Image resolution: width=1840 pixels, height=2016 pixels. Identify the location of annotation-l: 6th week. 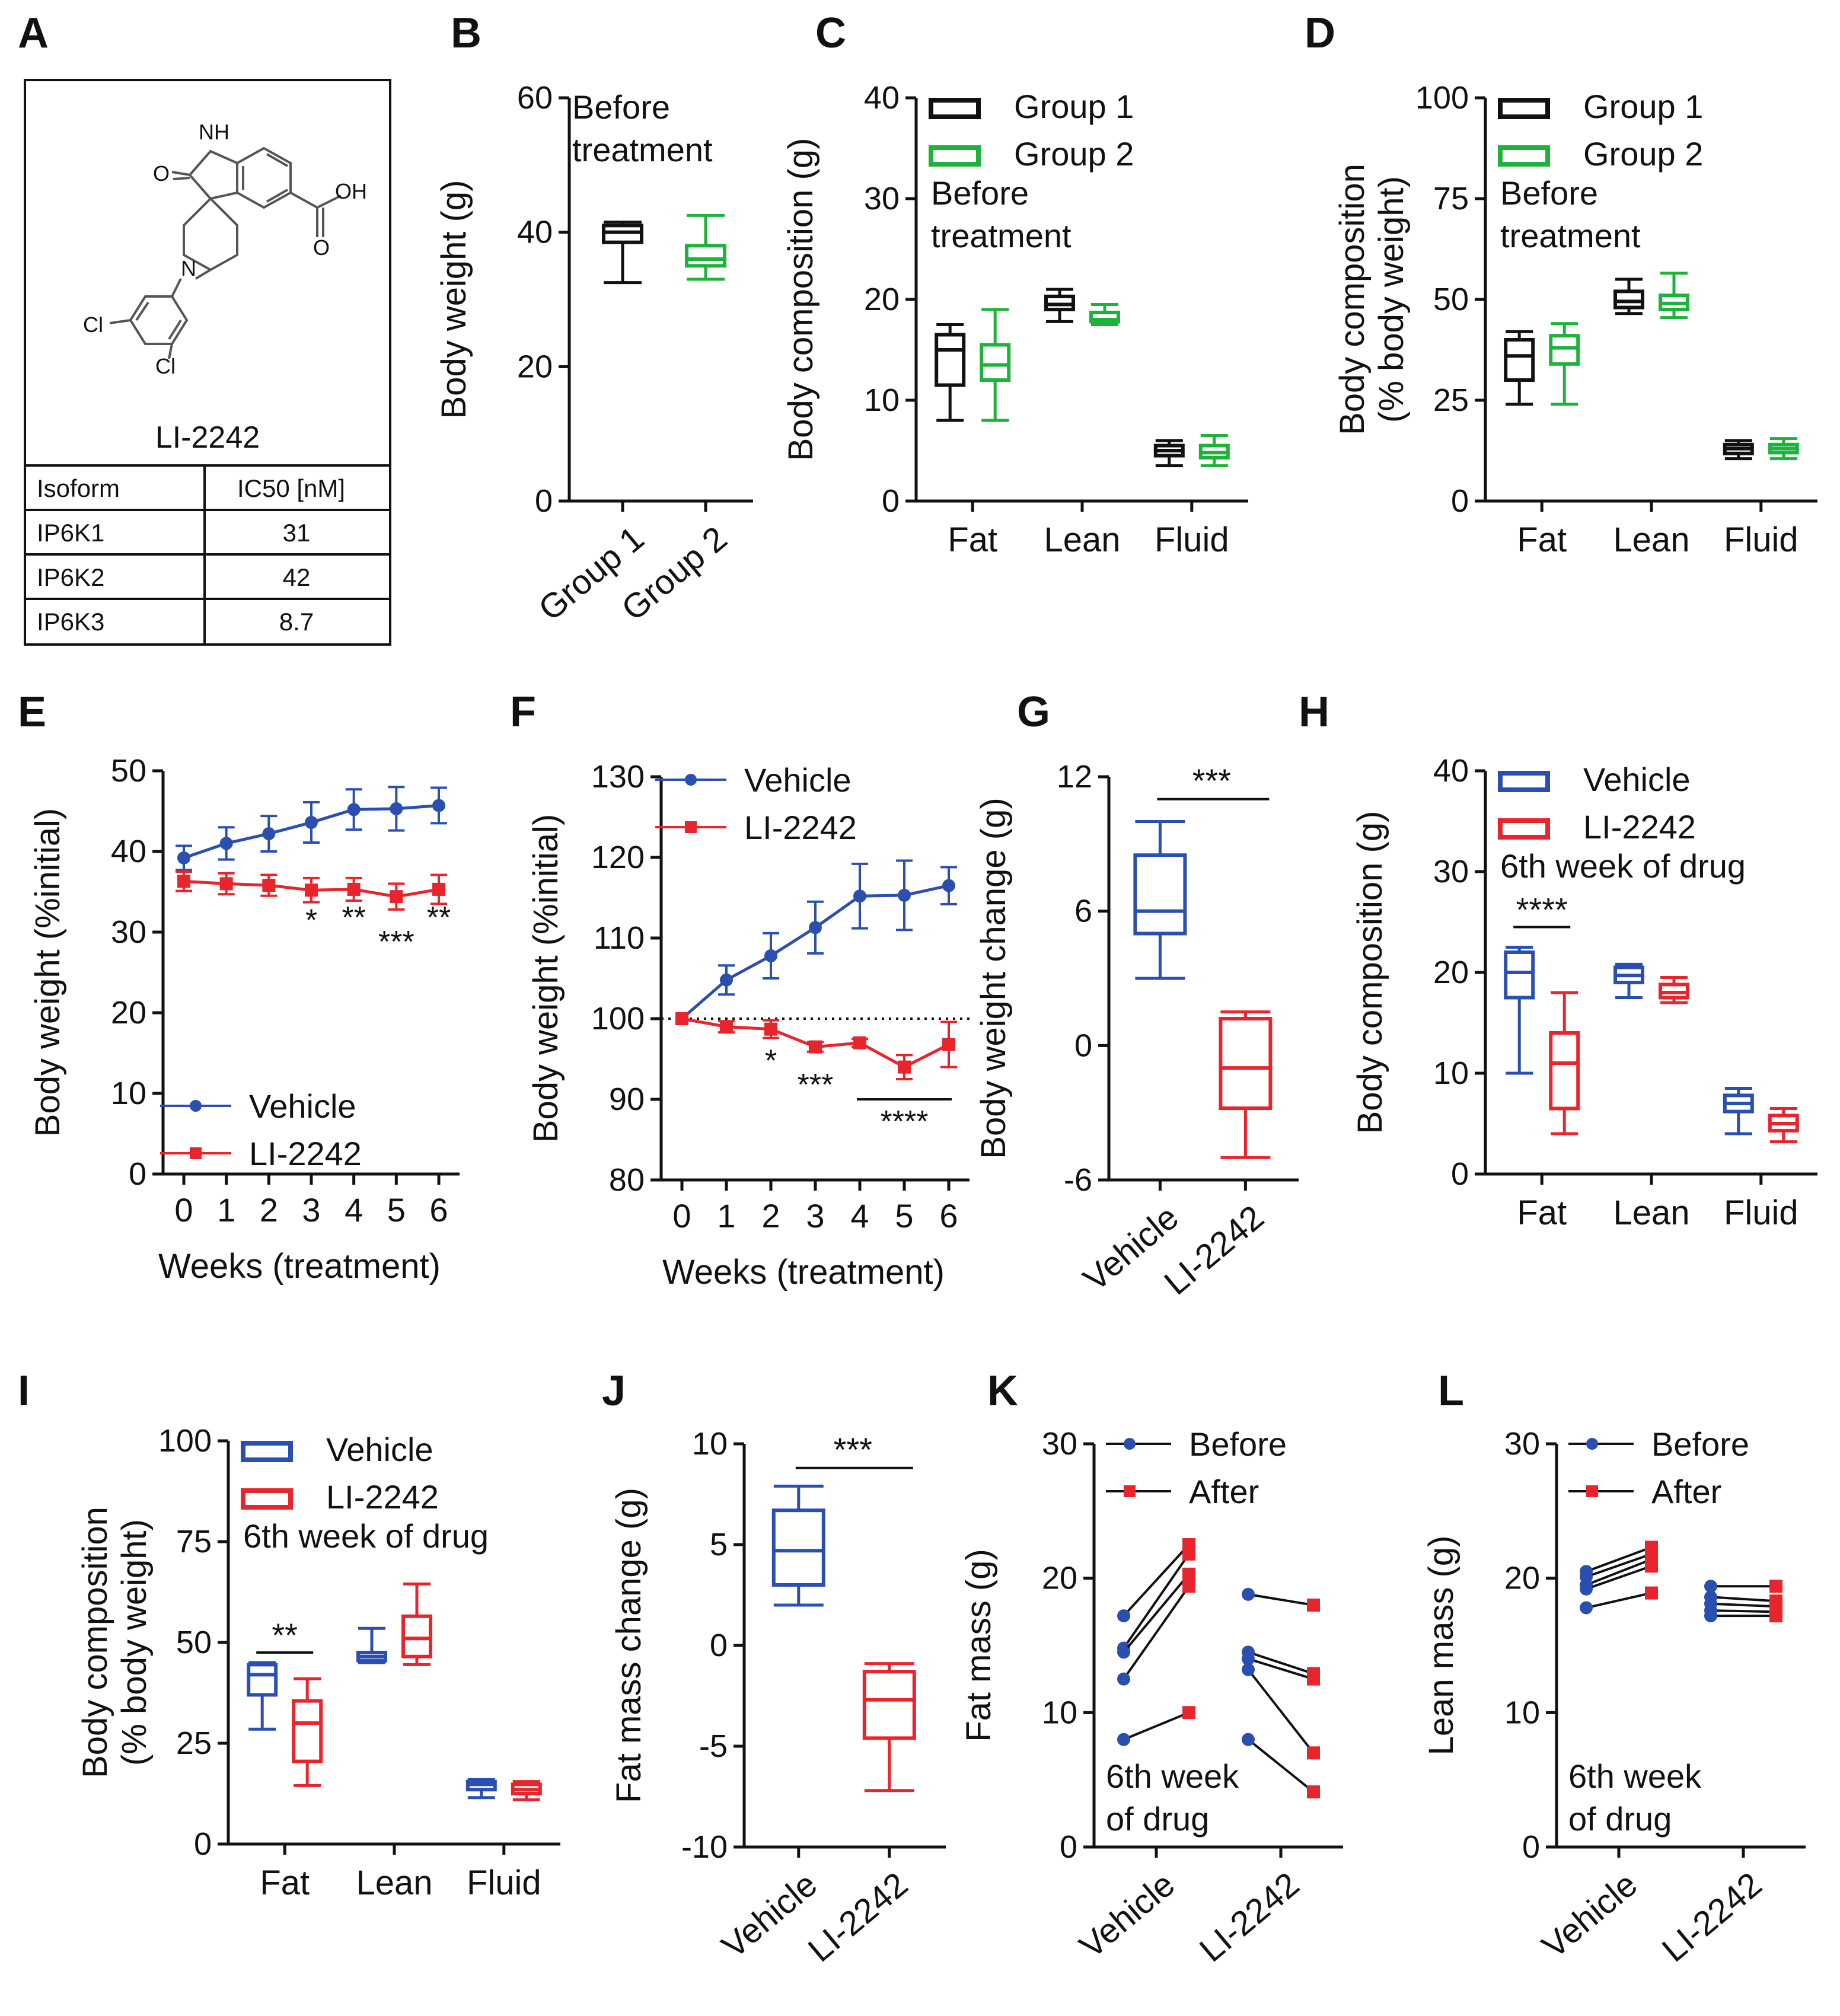
(1635, 1776).